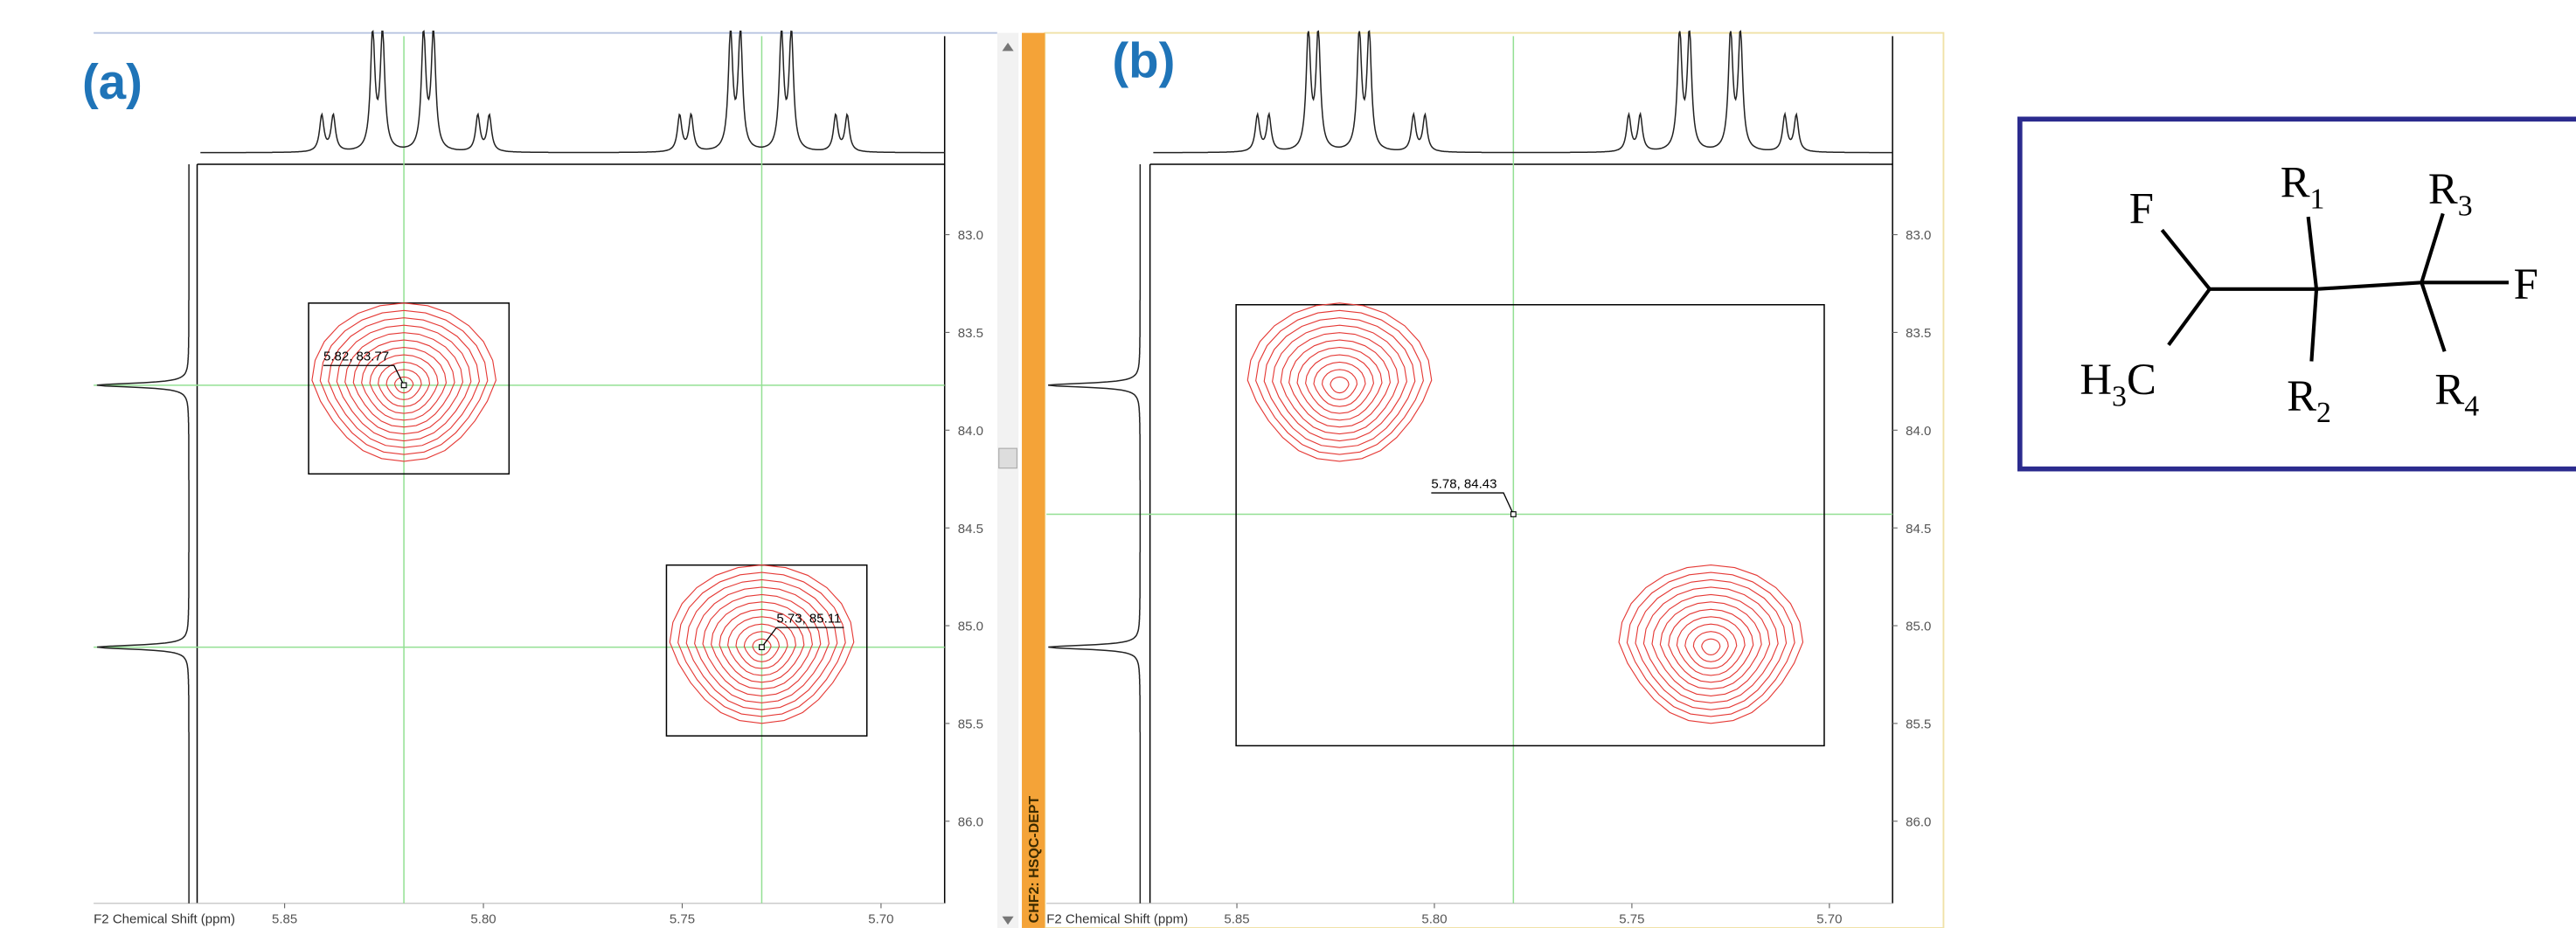 Image resolution: width=2576 pixels, height=928 pixels. What do you see at coordinates (1007, 458) in the screenshot?
I see `scroll-thumb` at bounding box center [1007, 458].